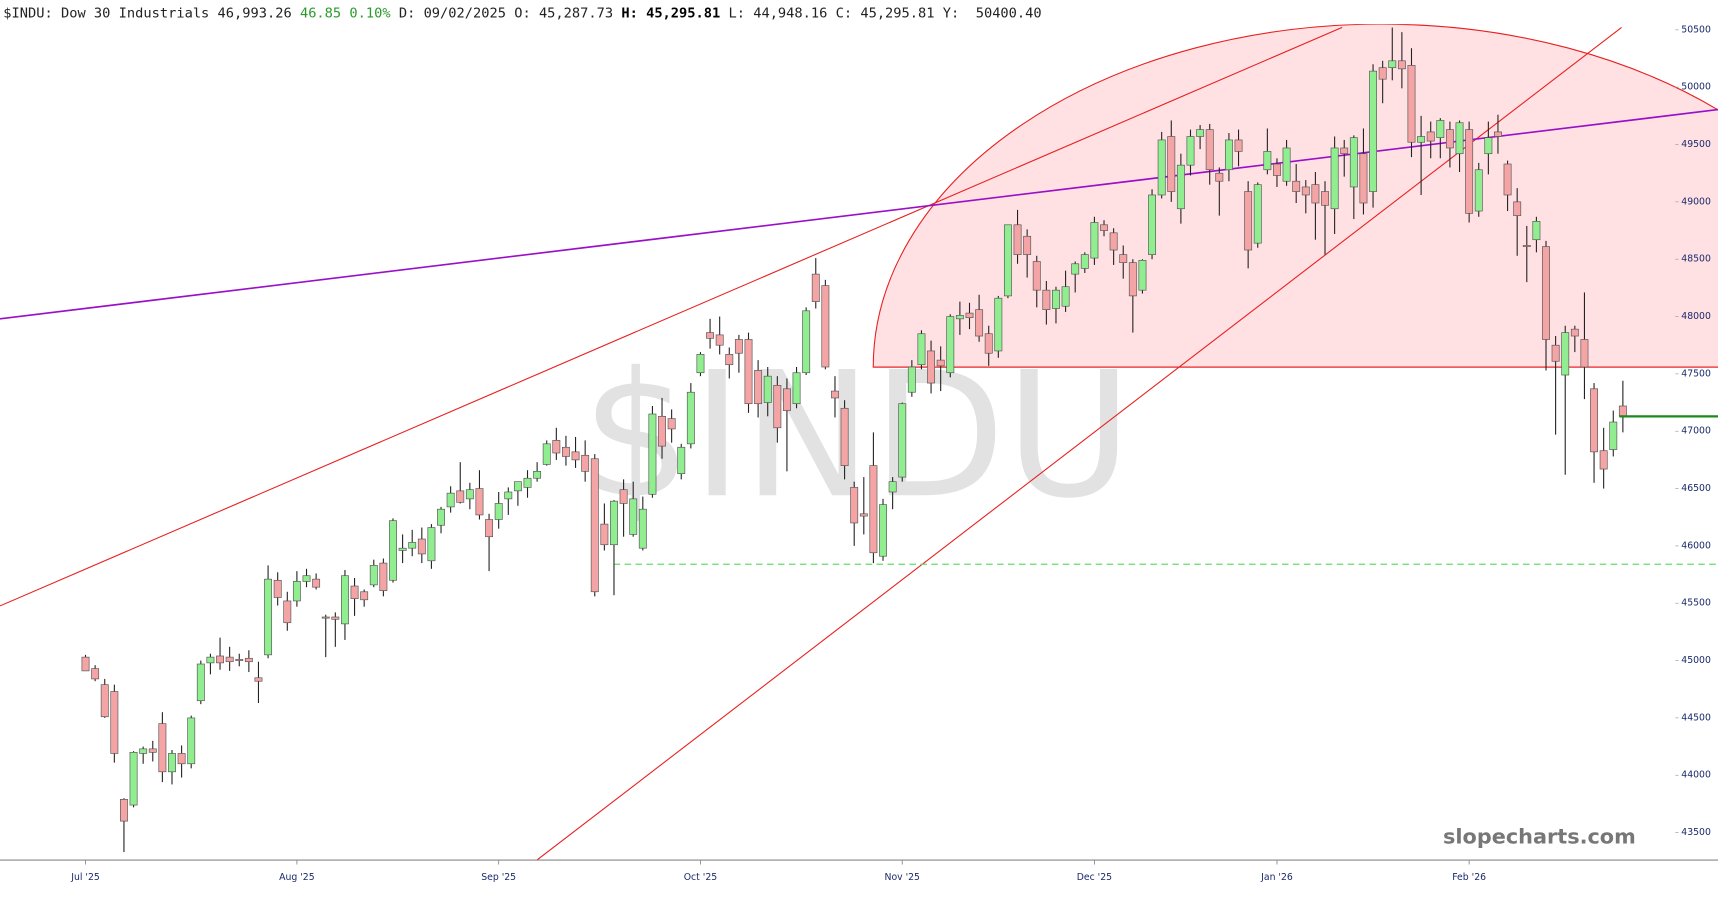  Describe the element at coordinates (1539, 837) in the screenshot. I see `brand: slopecharts.com` at that location.